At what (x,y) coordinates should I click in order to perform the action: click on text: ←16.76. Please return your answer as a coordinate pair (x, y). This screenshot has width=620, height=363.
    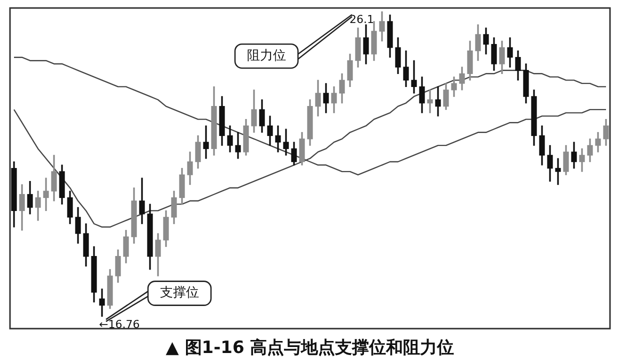
    Looking at the image, I should click on (119, 324).